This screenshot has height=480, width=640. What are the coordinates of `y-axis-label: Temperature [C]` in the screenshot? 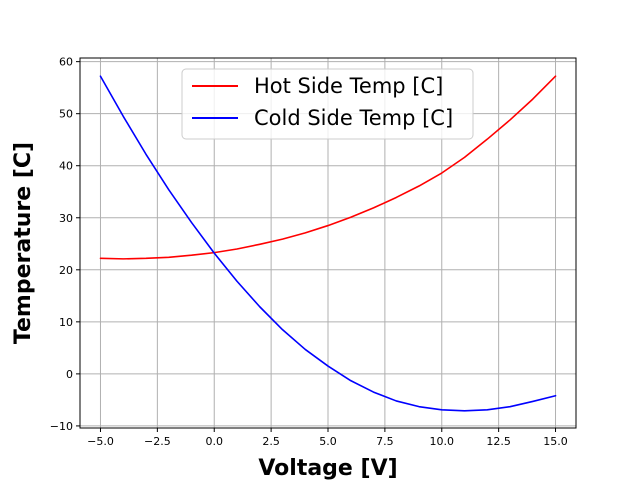 It's located at (23, 243).